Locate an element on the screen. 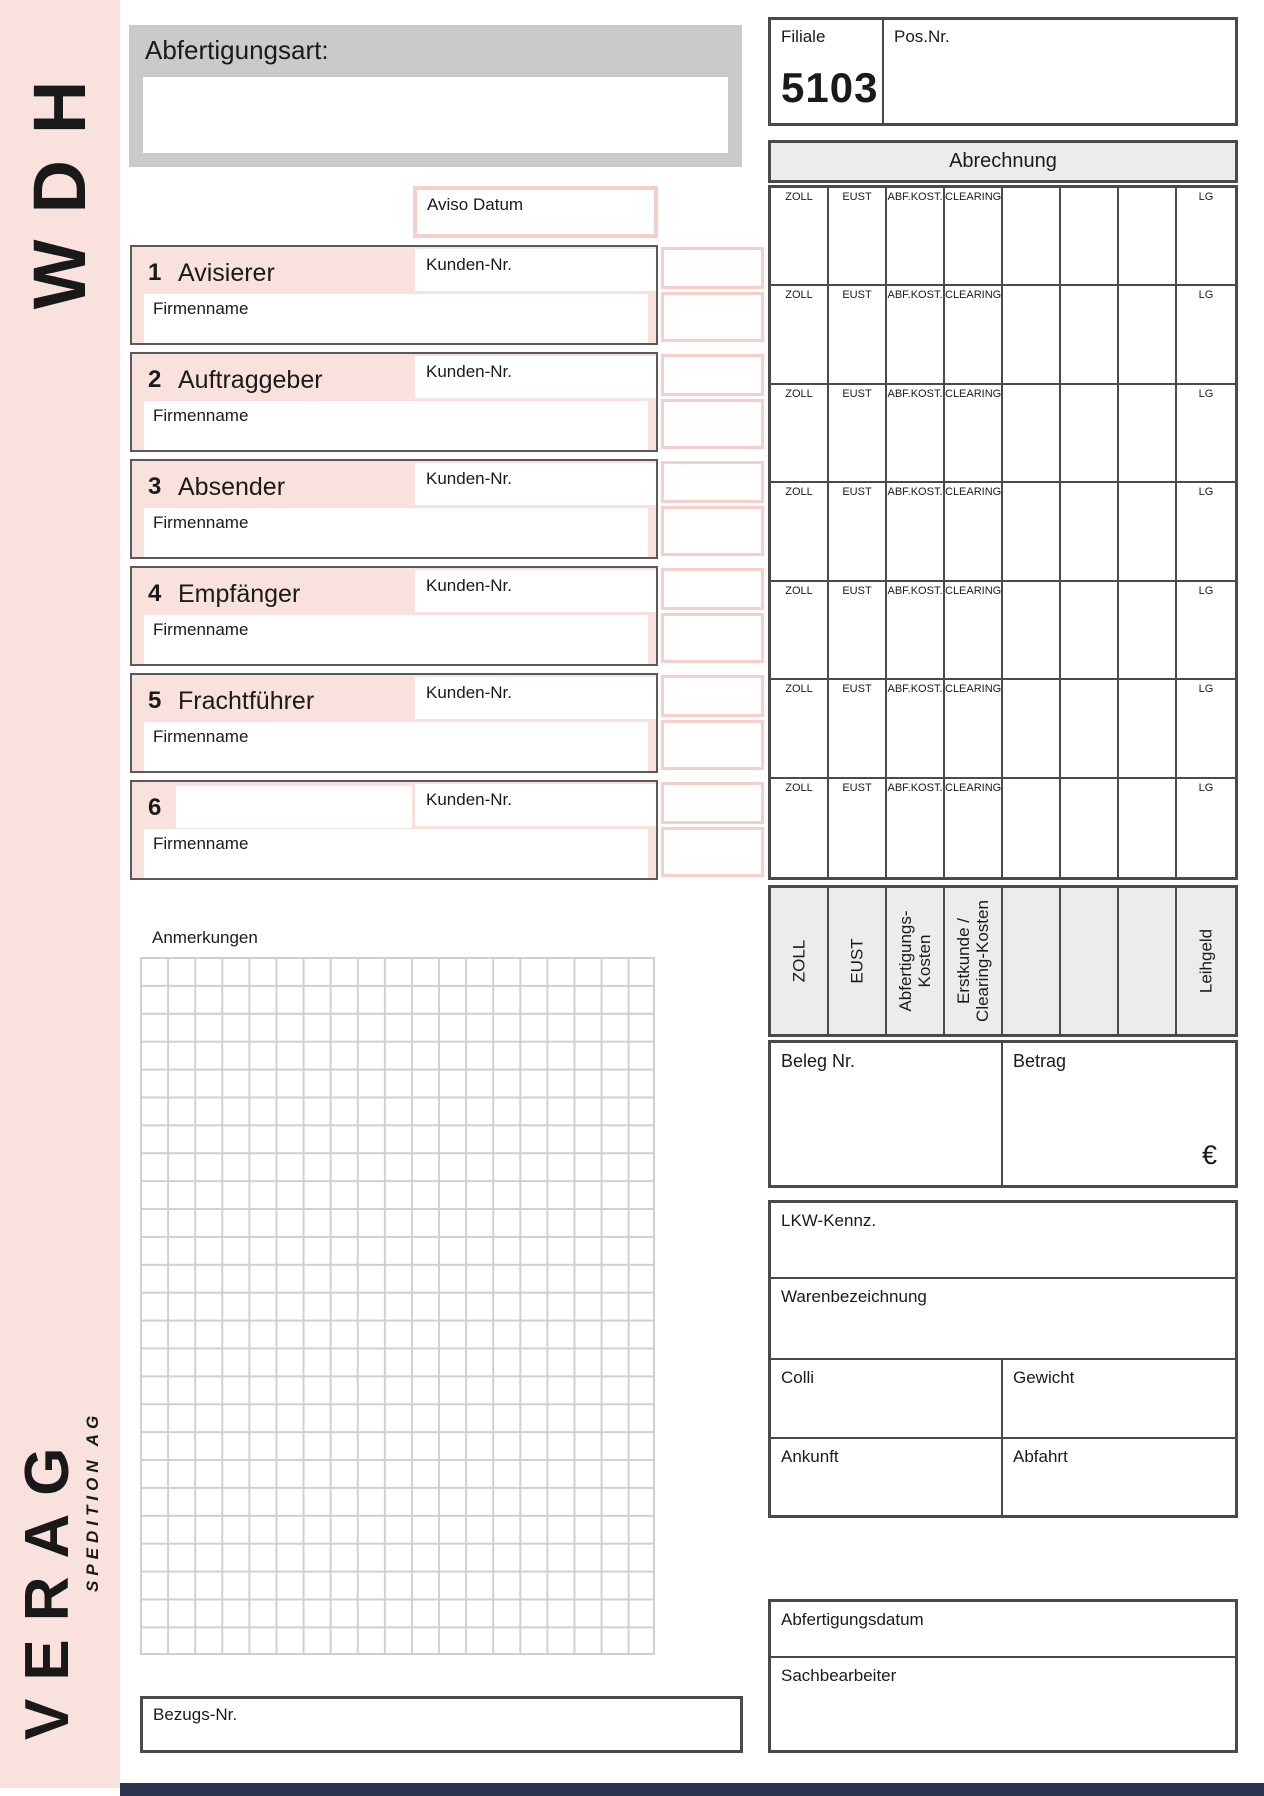 This screenshot has width=1264, height=1796. gewicht-field: Gewicht is located at coordinates (1119, 1398).